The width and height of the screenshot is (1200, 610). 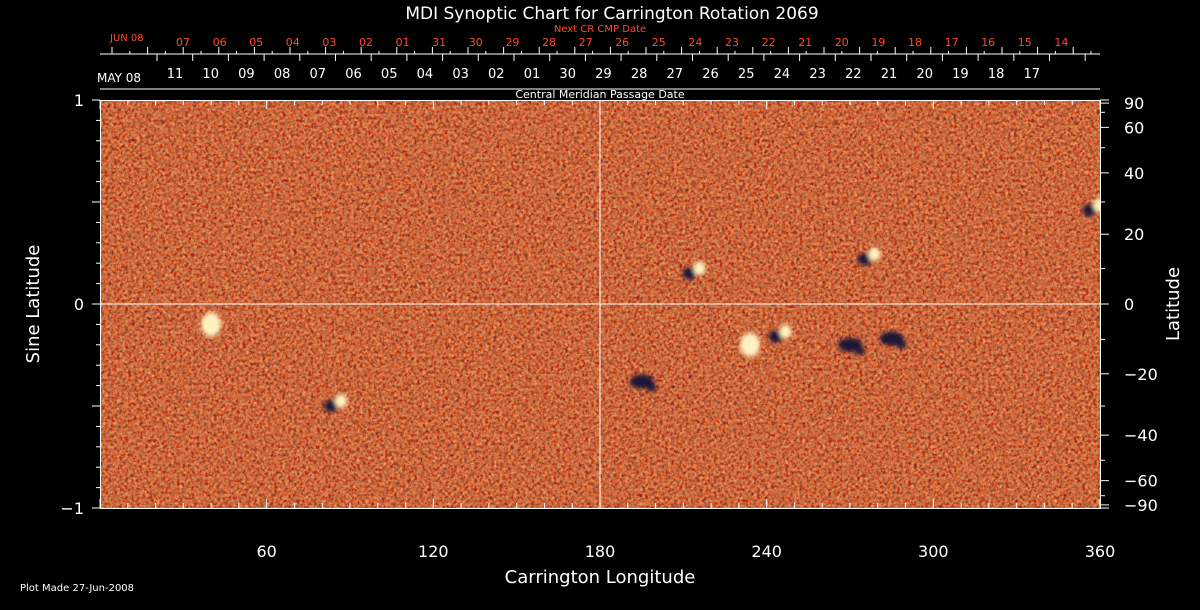 I want to click on y-left-tick-label: 0, so click(x=79, y=304).